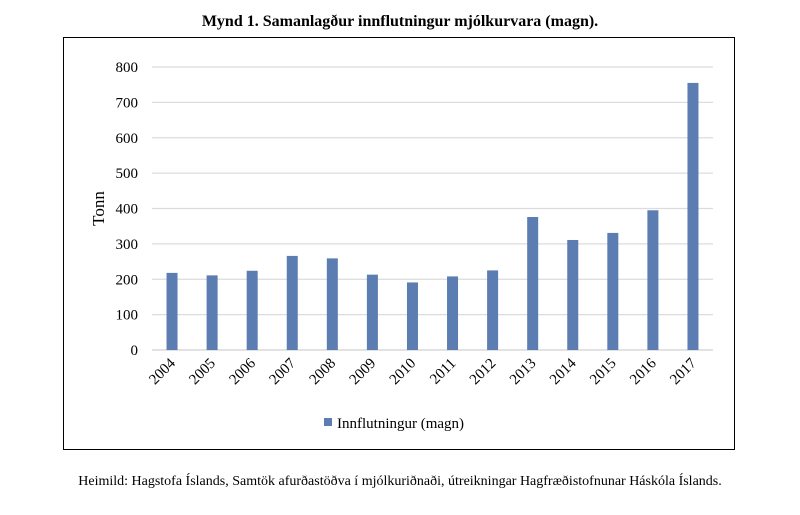 The image size is (800, 515). I want to click on x-tick-label: 2005, so click(202, 372).